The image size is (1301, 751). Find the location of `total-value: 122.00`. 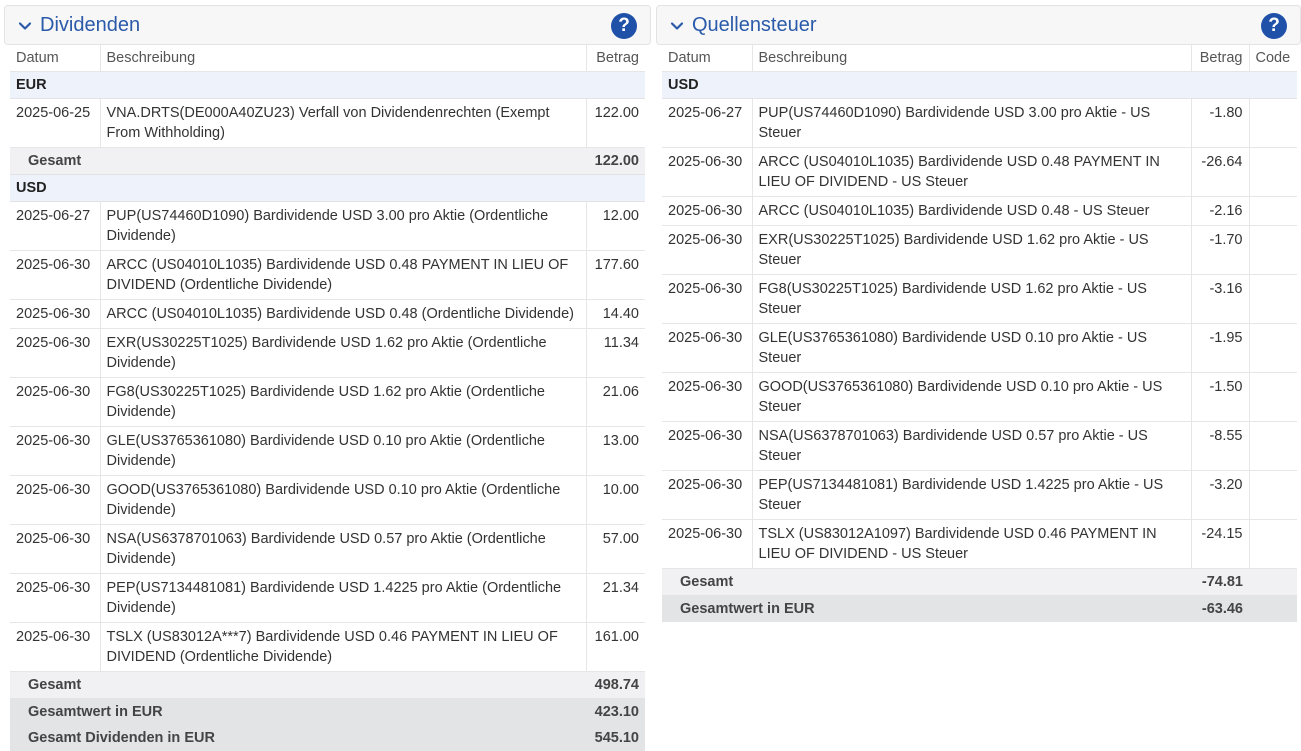

total-value: 122.00 is located at coordinates (615, 161).